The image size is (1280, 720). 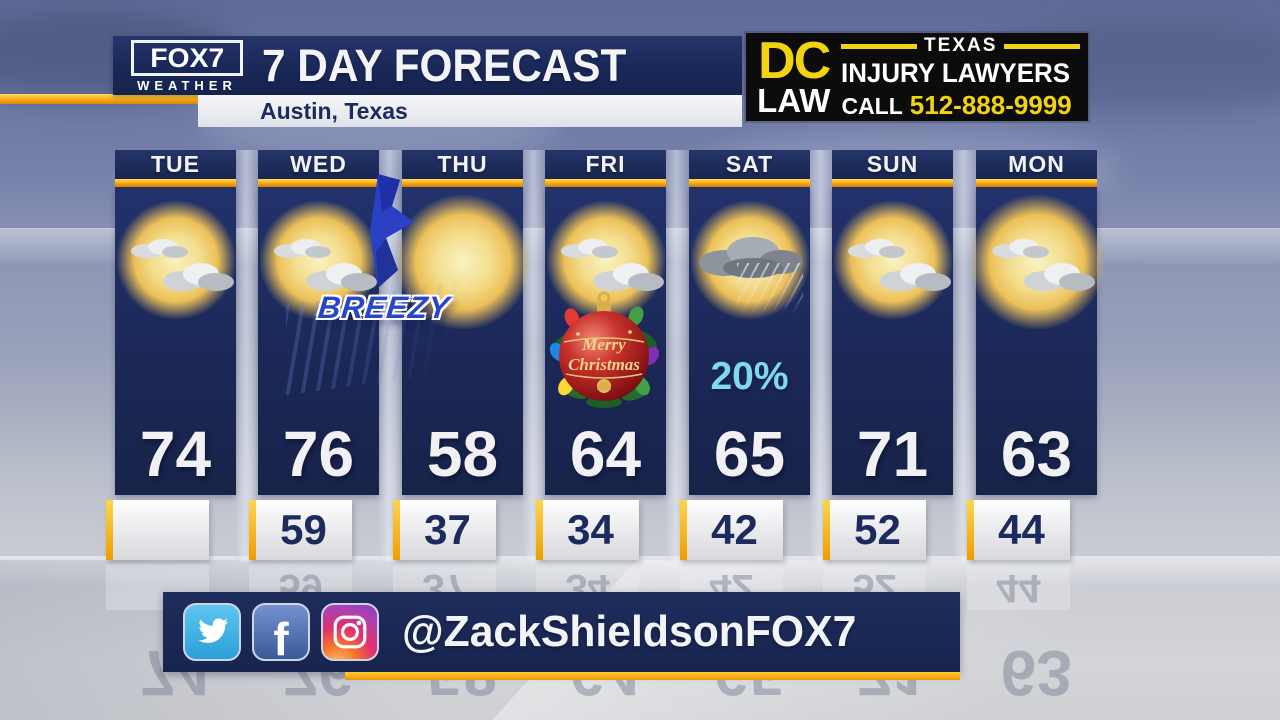 I want to click on studio-floor-edge, so click(x=640, y=572).